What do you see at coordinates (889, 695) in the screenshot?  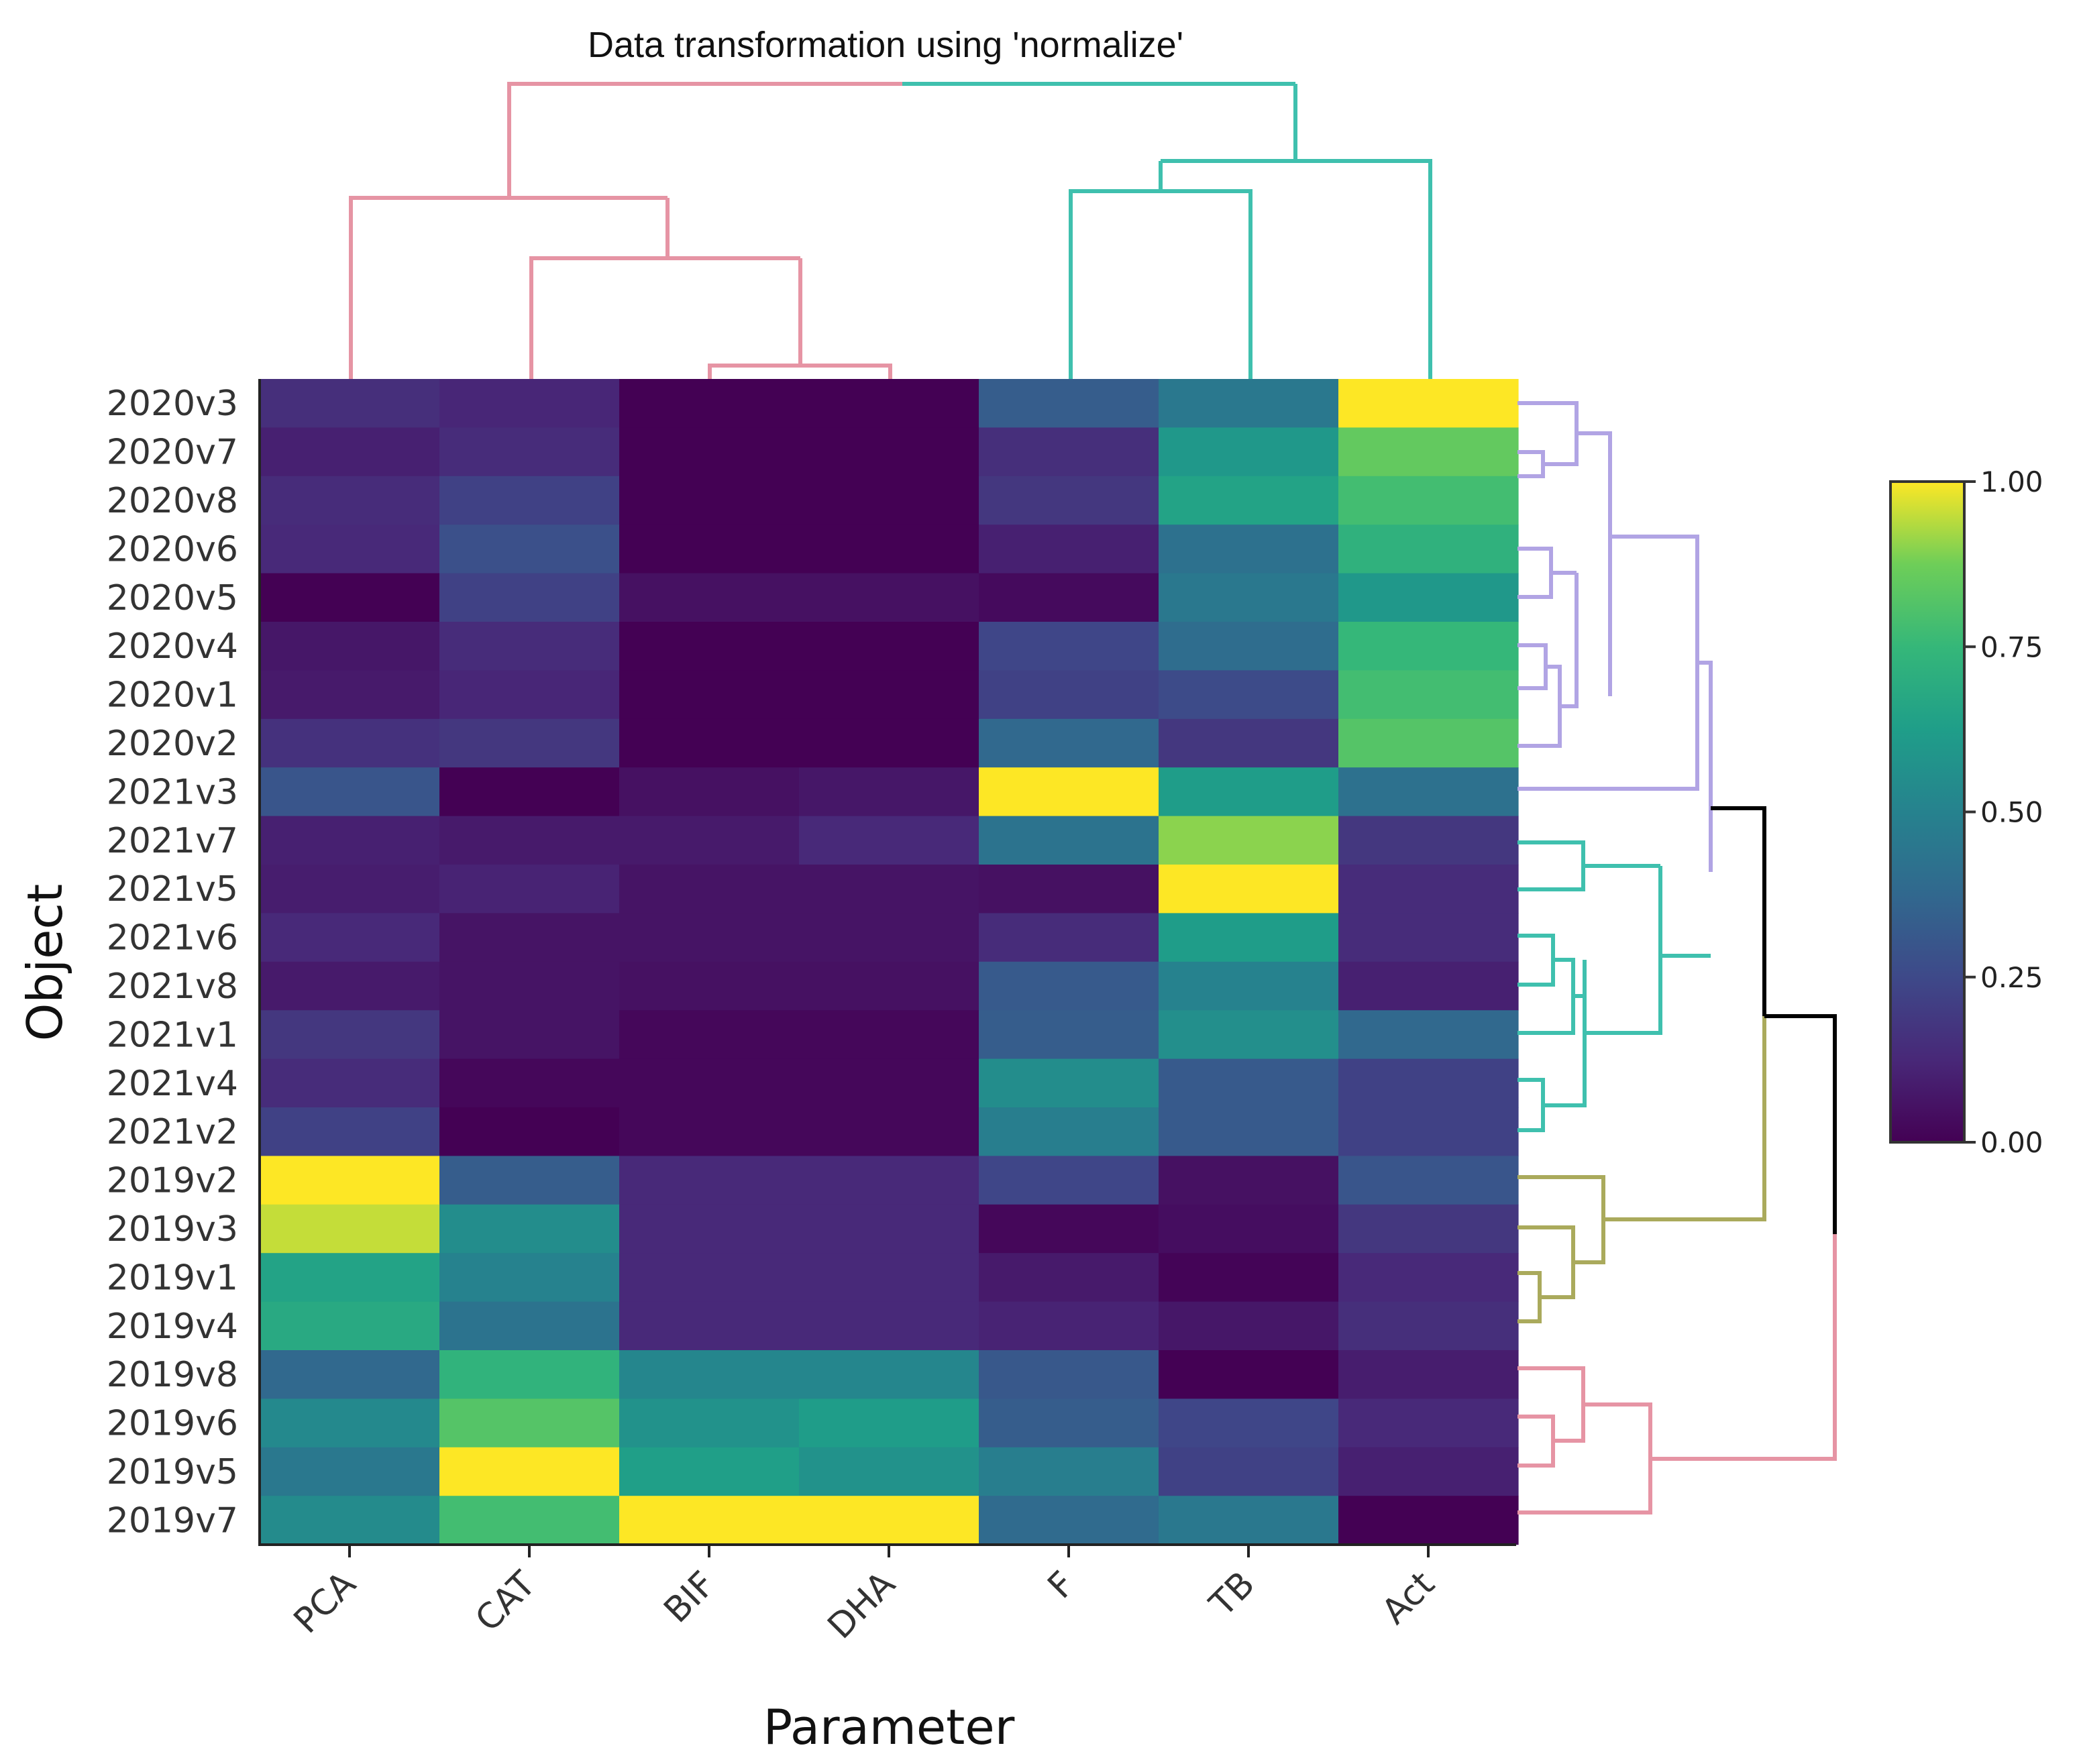 I see `heatmap-cell-2020v1-DHA` at bounding box center [889, 695].